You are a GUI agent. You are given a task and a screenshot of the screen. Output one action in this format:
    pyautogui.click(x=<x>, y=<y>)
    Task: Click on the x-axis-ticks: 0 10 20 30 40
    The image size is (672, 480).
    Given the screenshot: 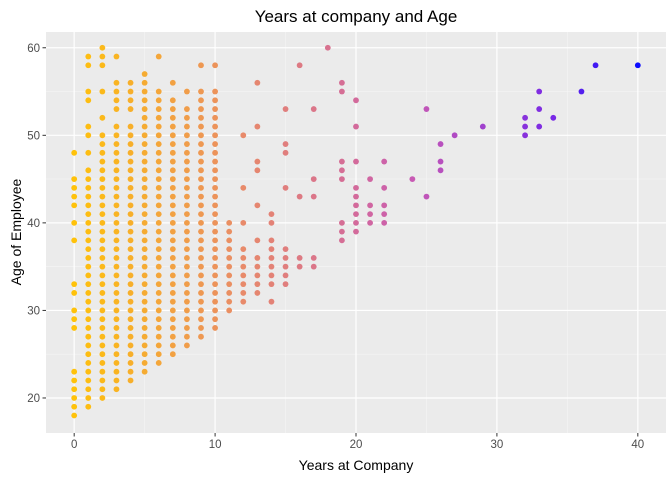 What is the action you would take?
    pyautogui.click(x=357, y=442)
    